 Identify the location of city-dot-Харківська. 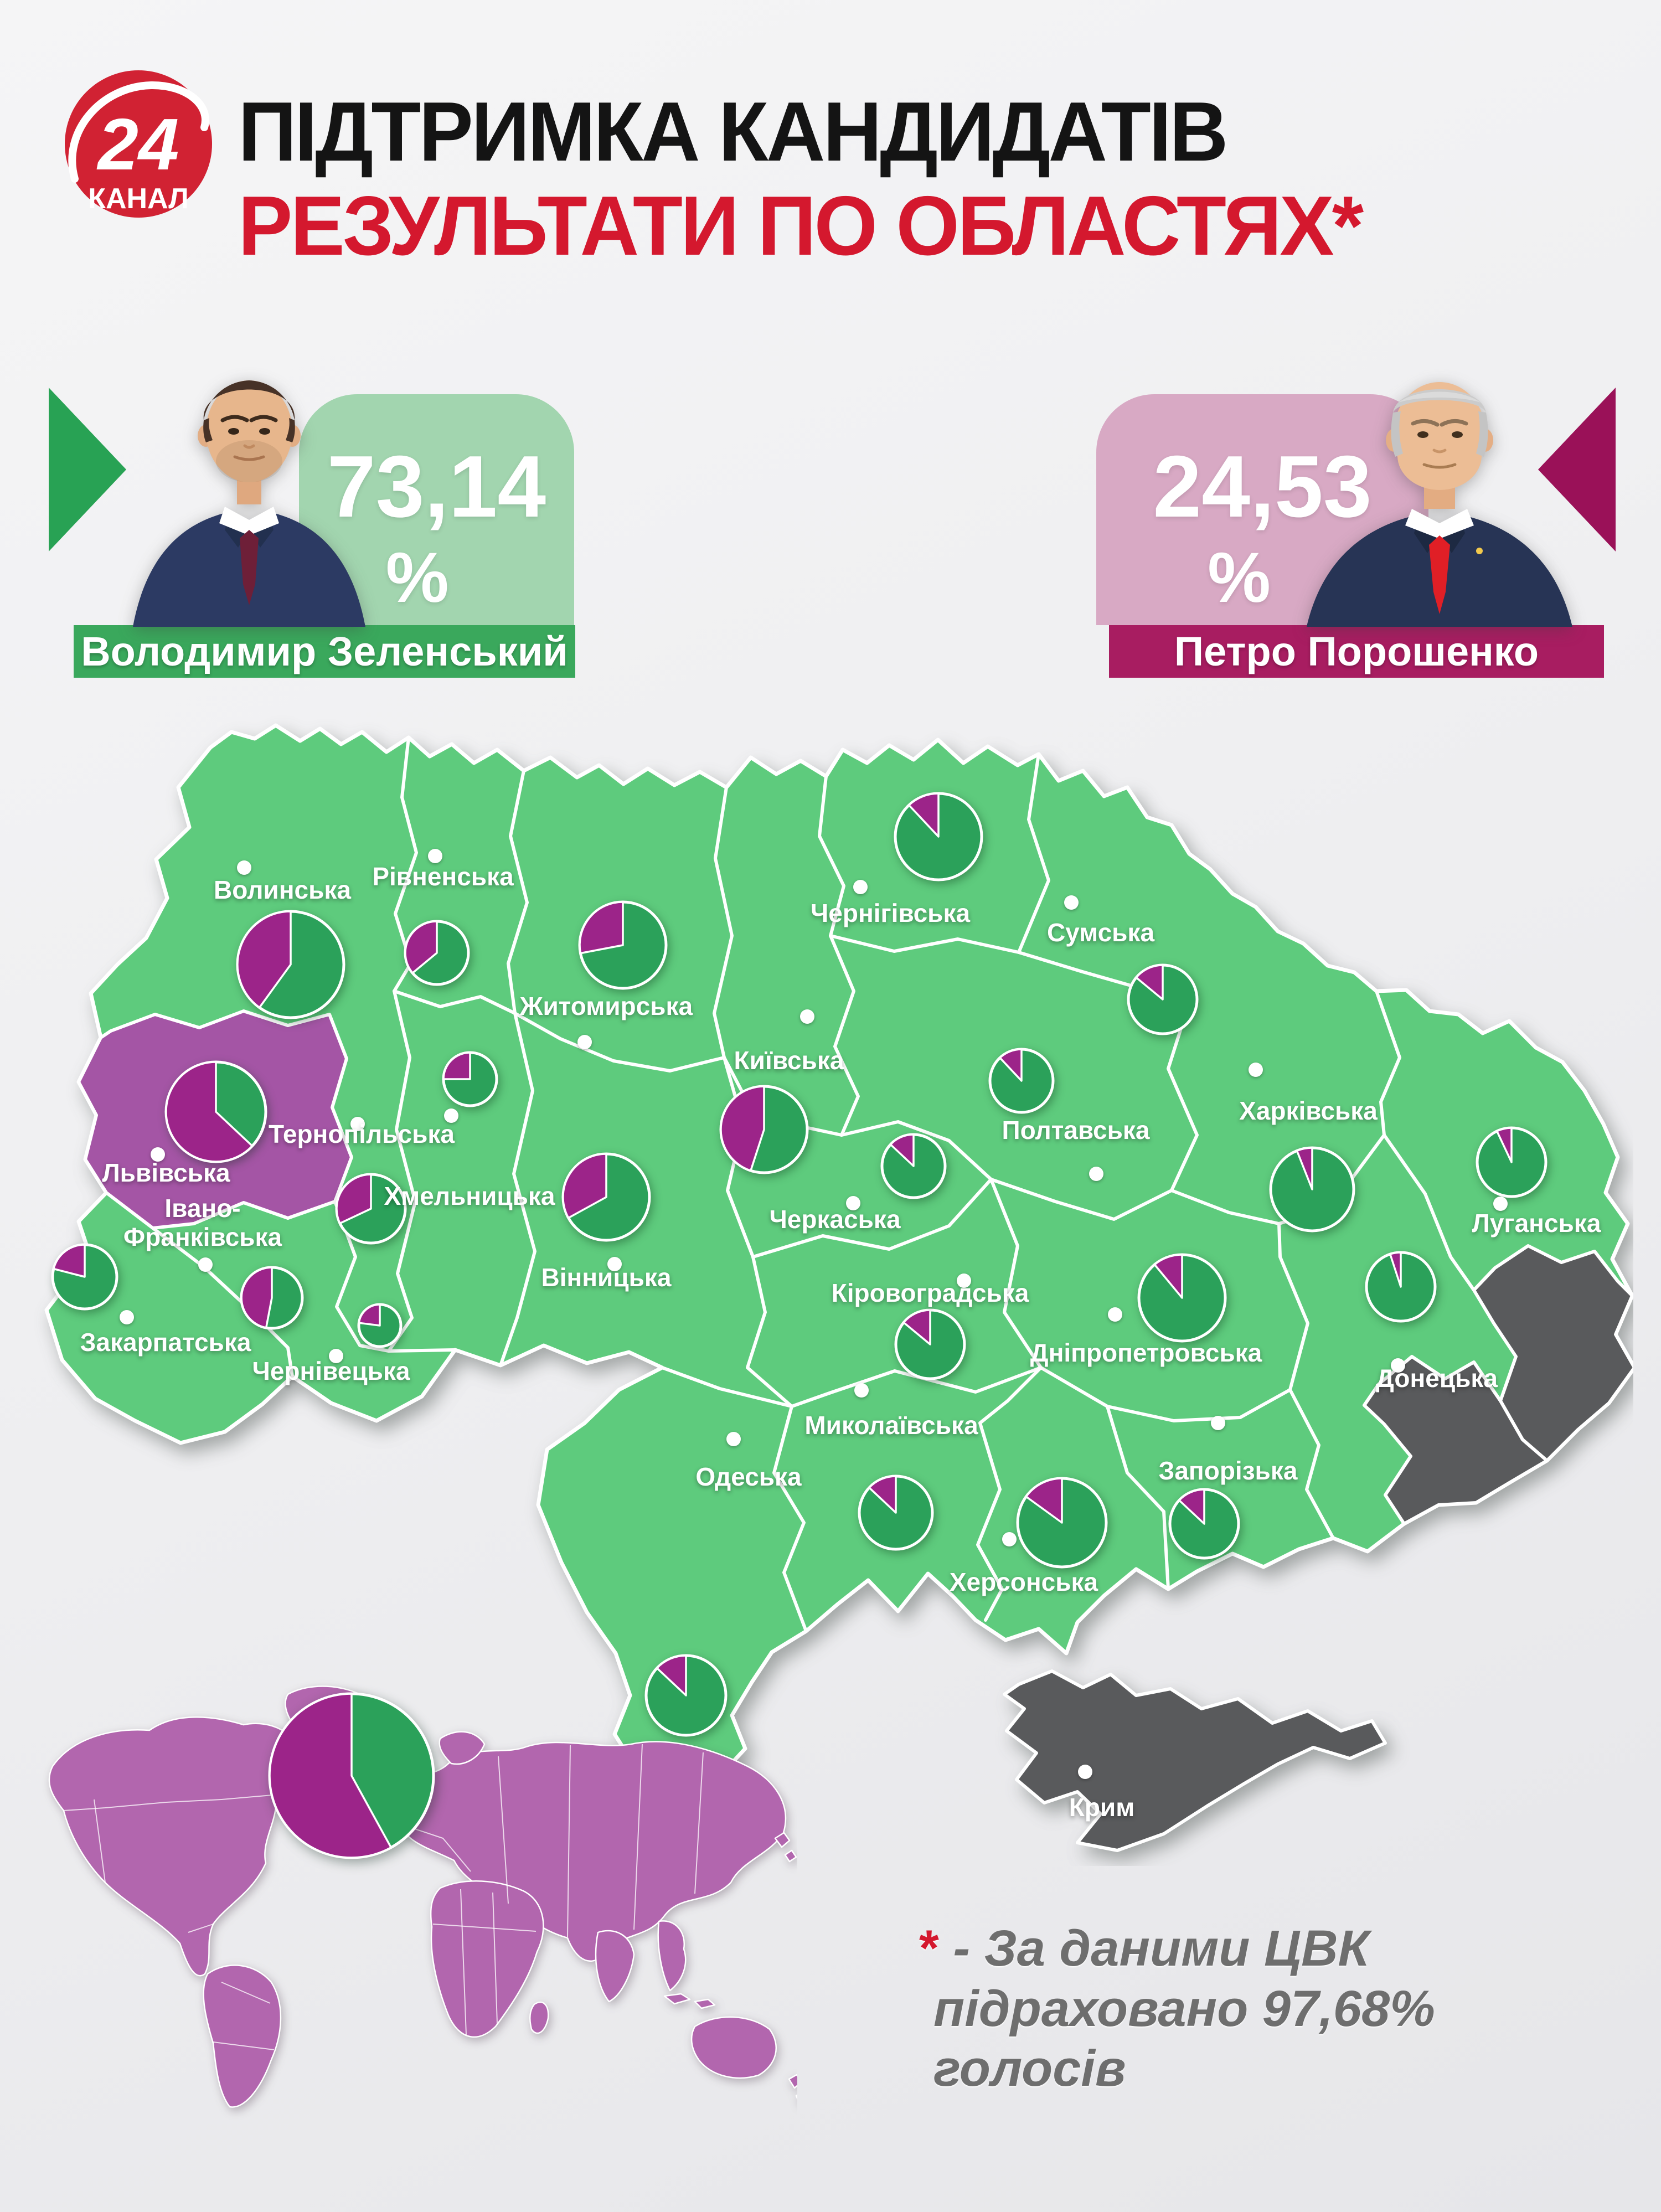
(1256, 1070).